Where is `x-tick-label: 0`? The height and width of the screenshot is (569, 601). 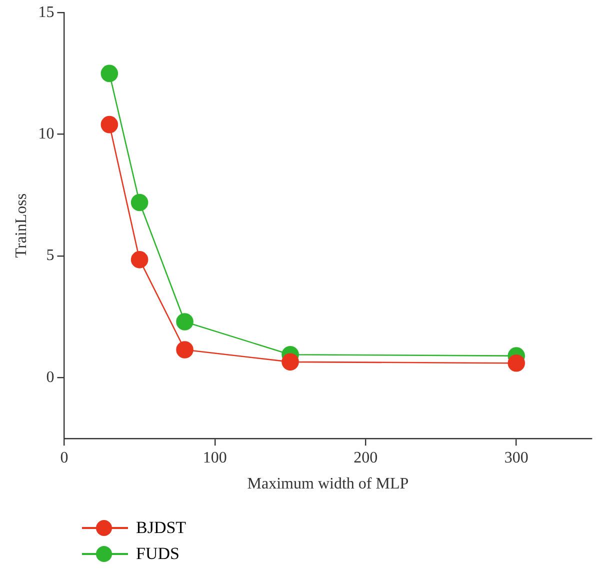 x-tick-label: 0 is located at coordinates (64, 457).